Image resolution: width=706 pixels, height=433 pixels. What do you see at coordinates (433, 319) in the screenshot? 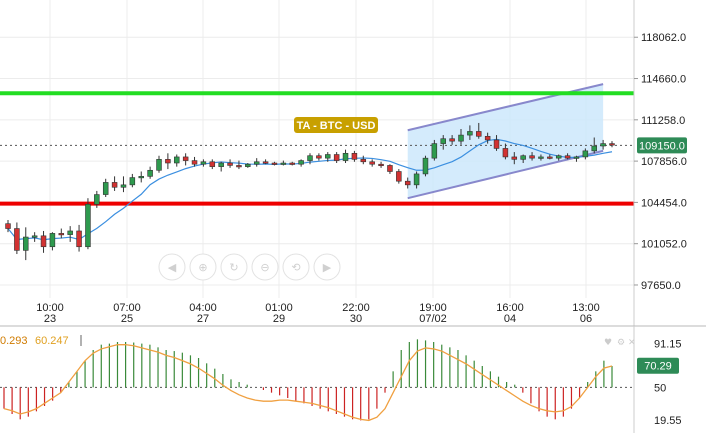
I see `date-tick-label: 07/02` at bounding box center [433, 319].